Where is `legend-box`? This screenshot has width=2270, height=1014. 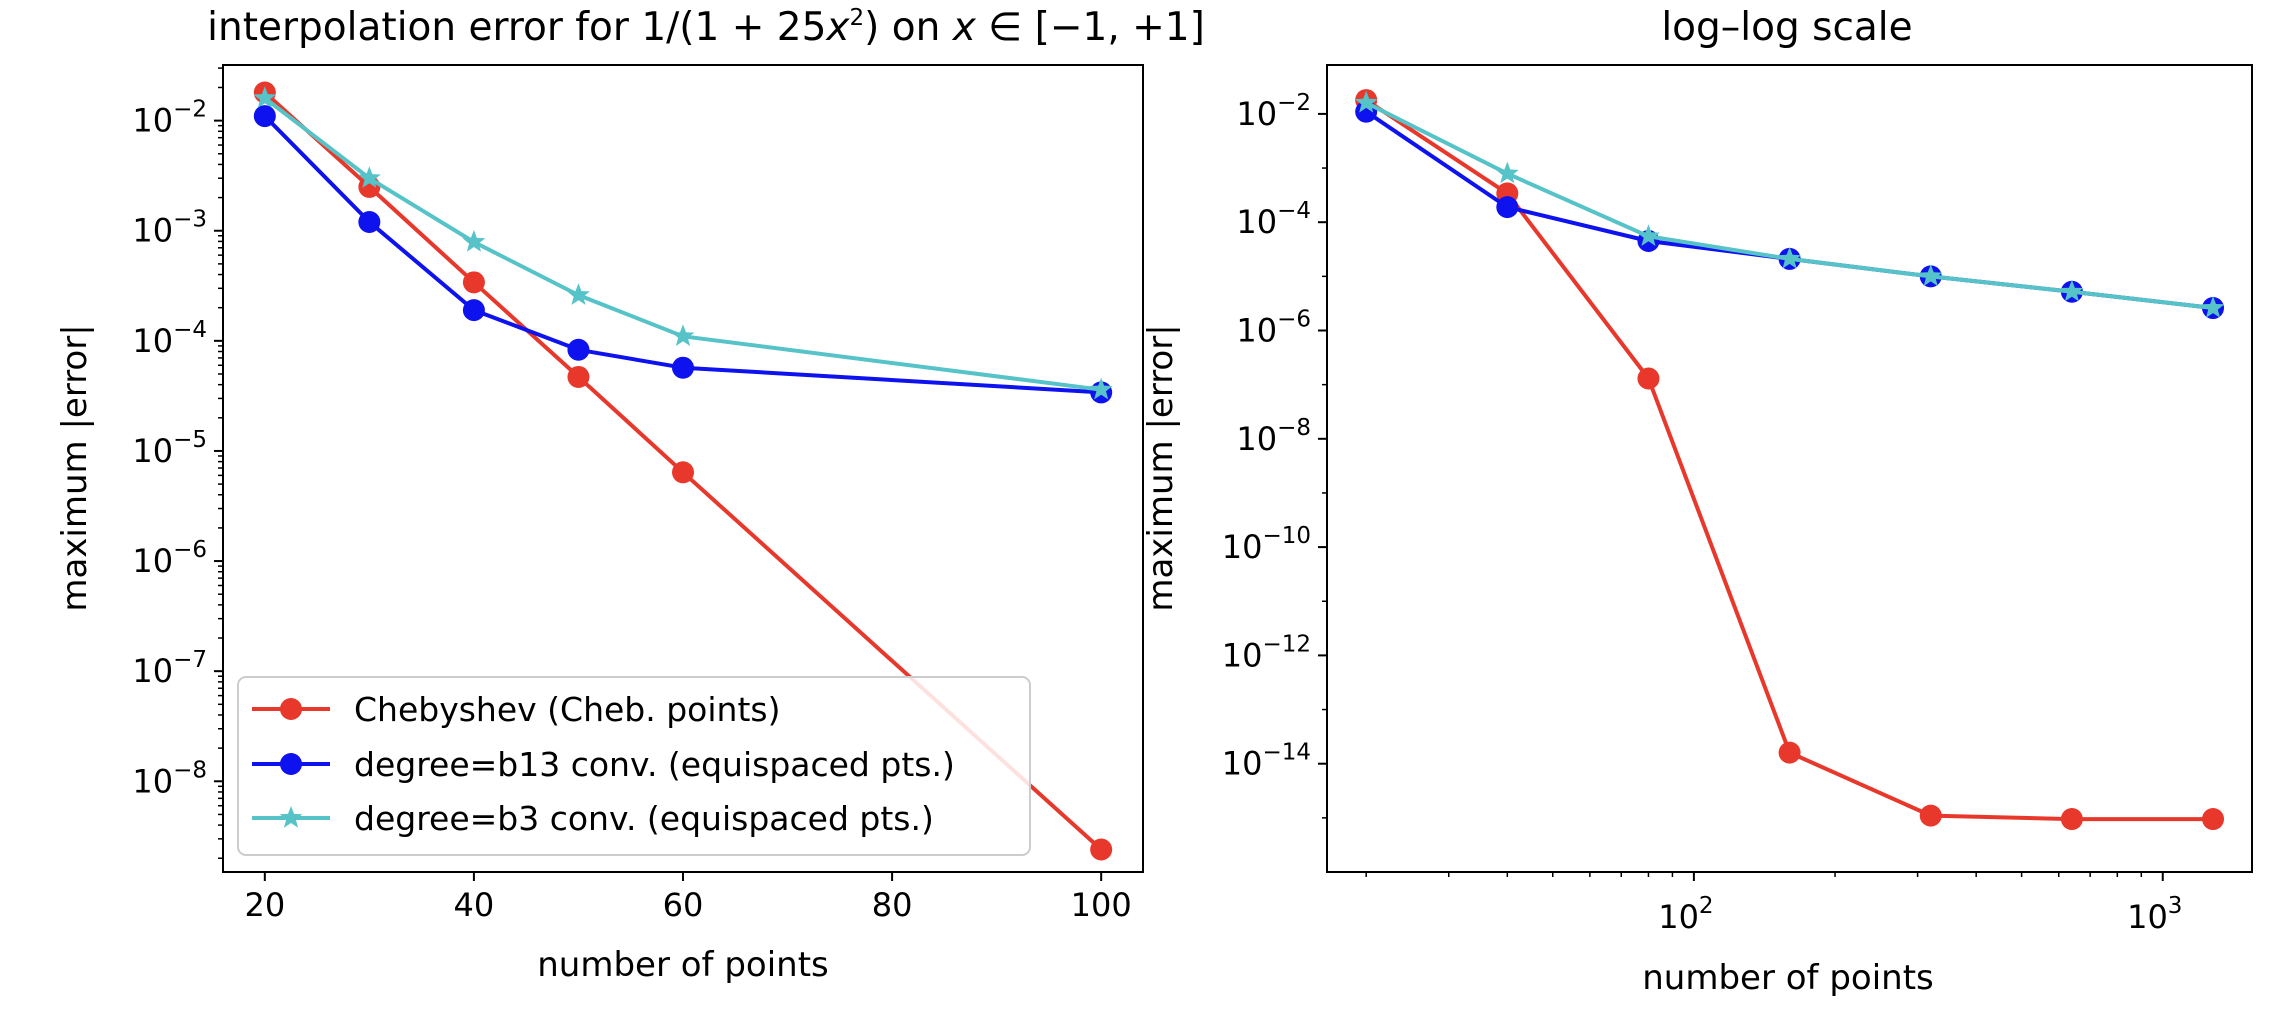
legend-box is located at coordinates (634, 766).